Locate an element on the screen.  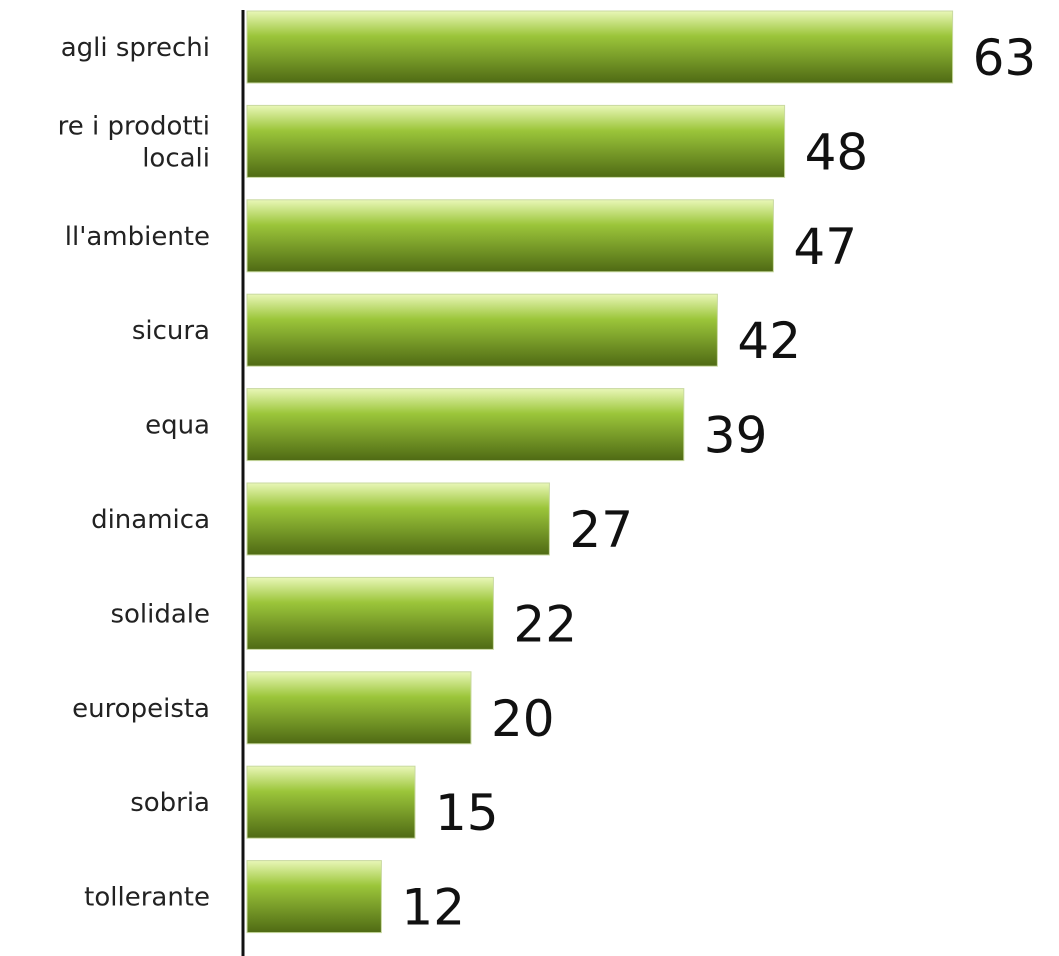
category-label: solidale is located at coordinates (160, 614).